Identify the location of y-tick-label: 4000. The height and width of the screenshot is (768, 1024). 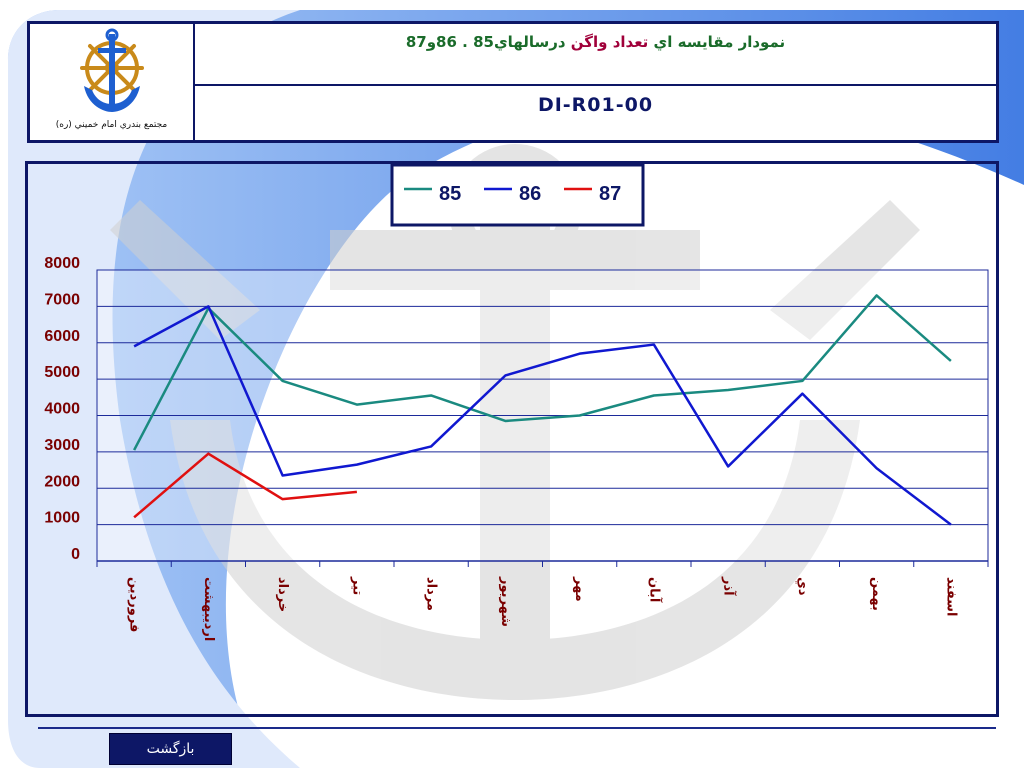
(62, 409).